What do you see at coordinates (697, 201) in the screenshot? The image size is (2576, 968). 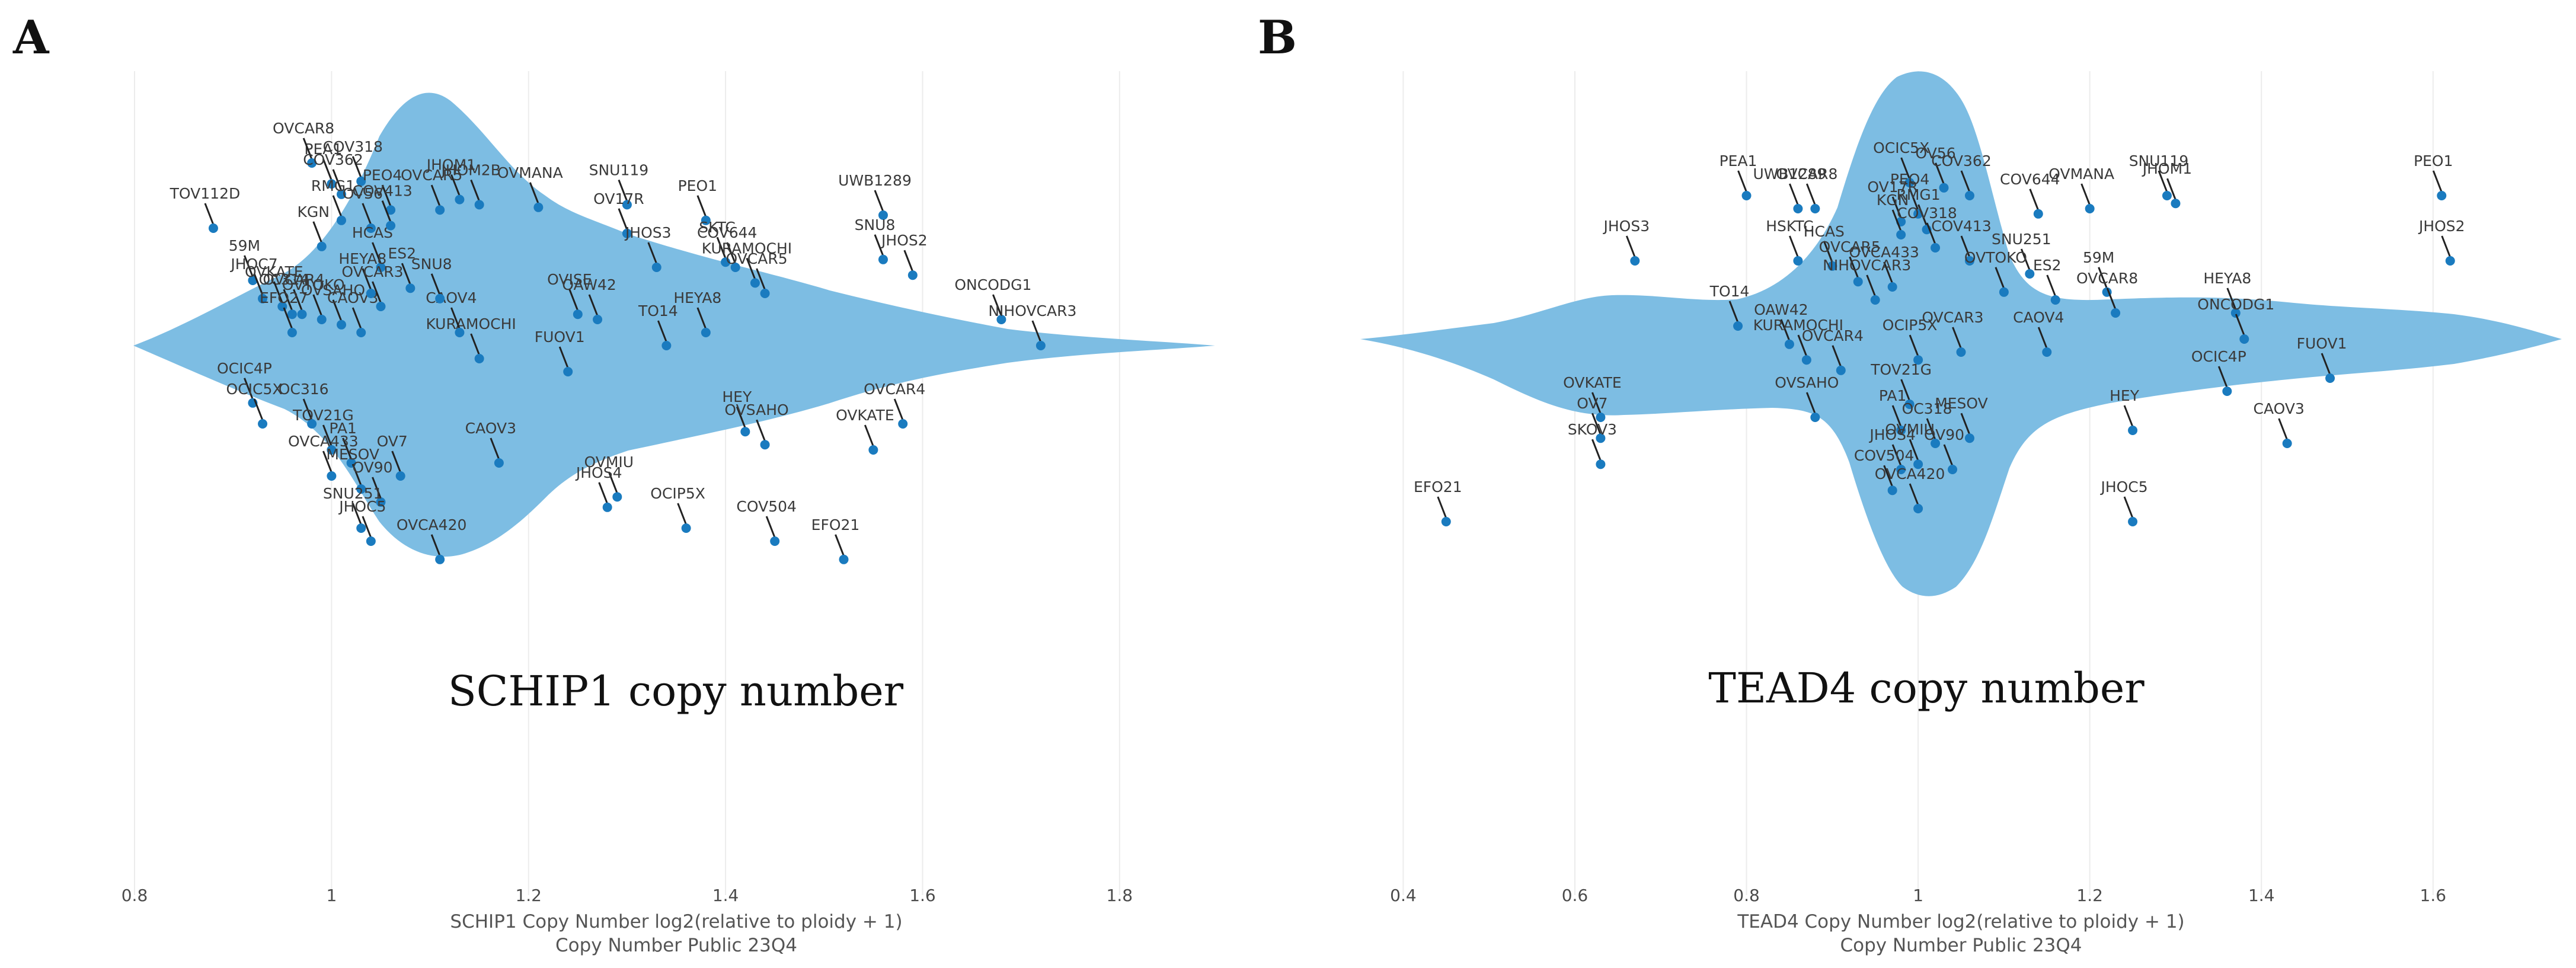 I see `data-point: PEO1` at bounding box center [697, 201].